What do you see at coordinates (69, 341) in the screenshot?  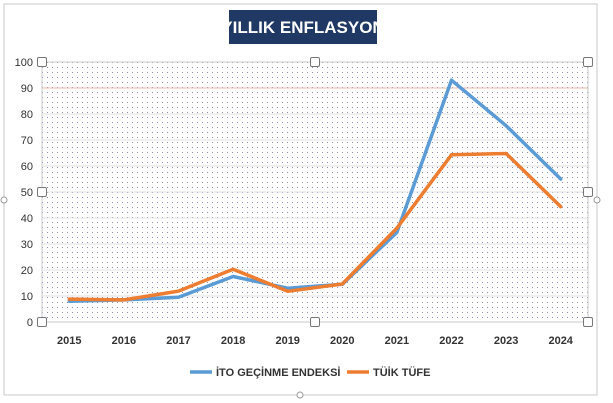 I see `x-tick-label-2015: 2015` at bounding box center [69, 341].